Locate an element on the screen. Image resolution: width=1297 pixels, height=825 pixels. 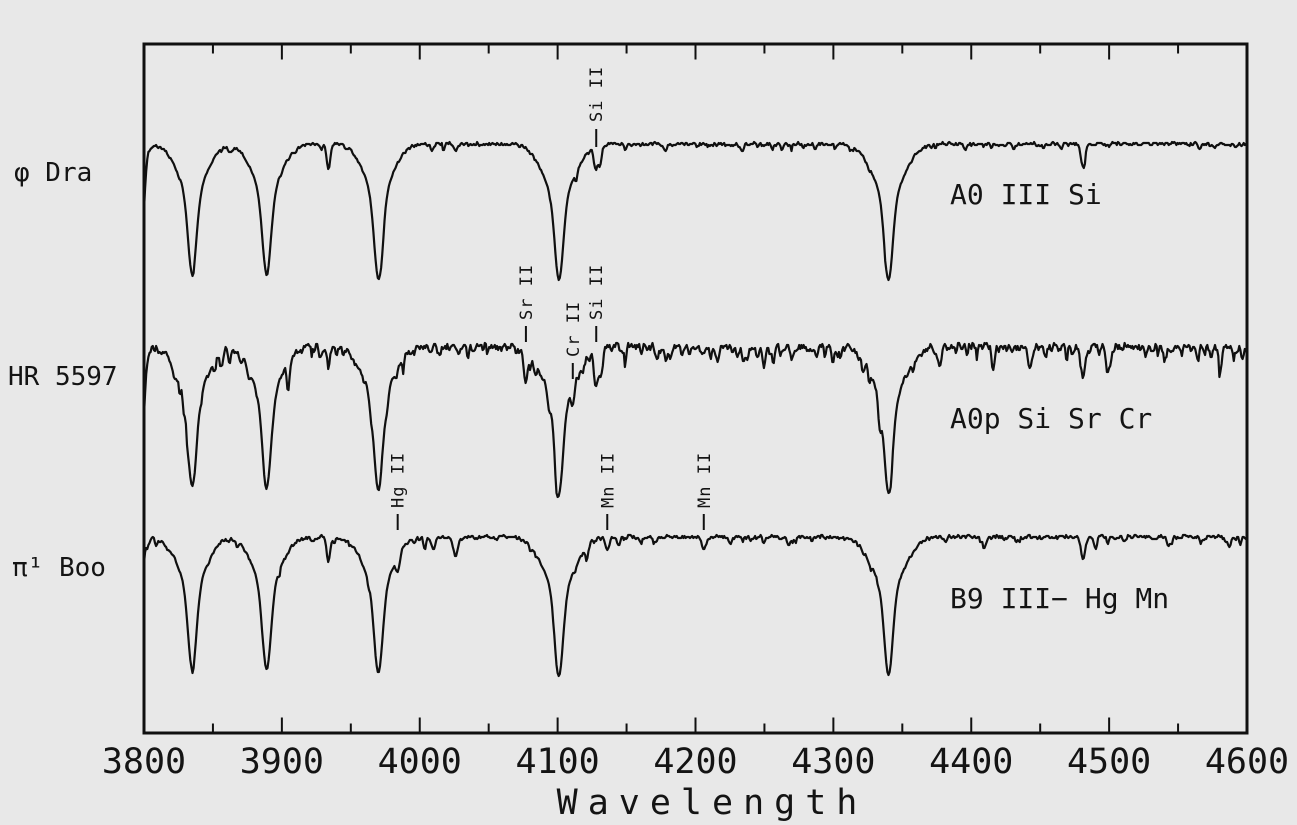
x-tick-label: 4300 is located at coordinates (833, 762).